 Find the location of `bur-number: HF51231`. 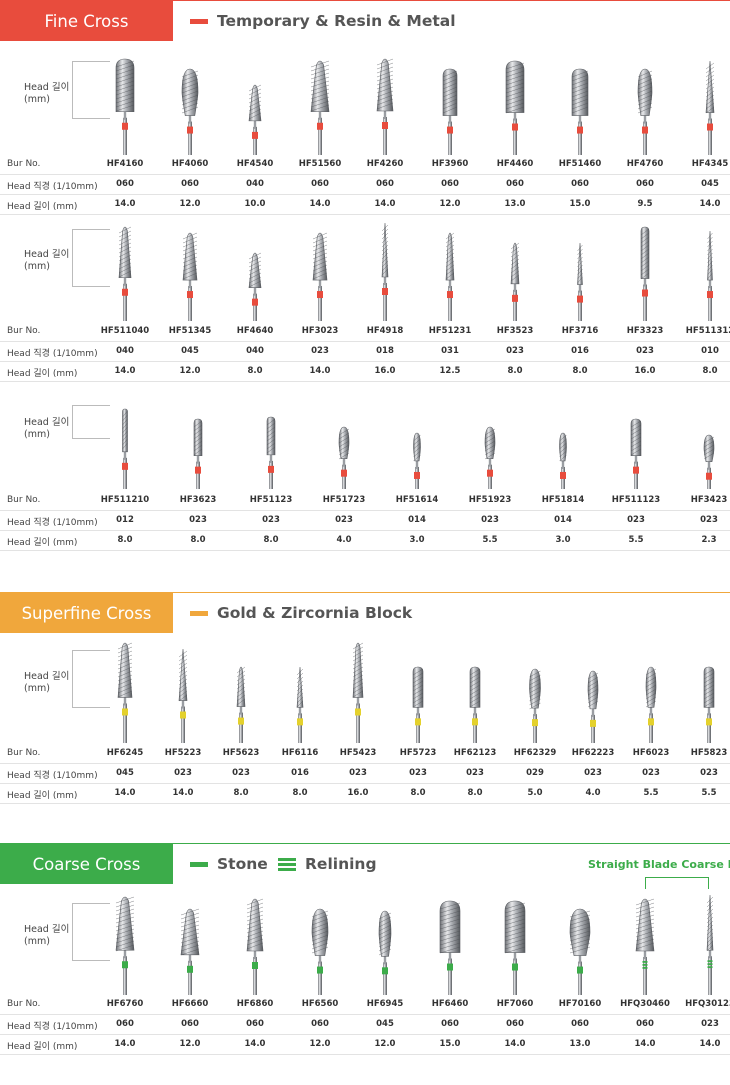

bur-number: HF51231 is located at coordinates (450, 331).